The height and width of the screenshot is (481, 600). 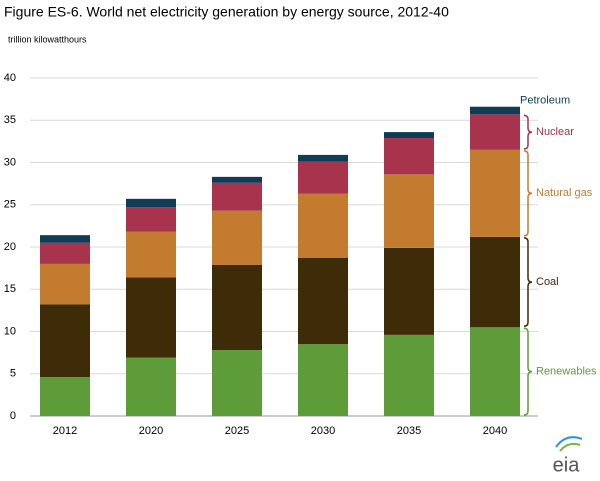 What do you see at coordinates (564, 193) in the screenshot?
I see `legend-label: Natural gas` at bounding box center [564, 193].